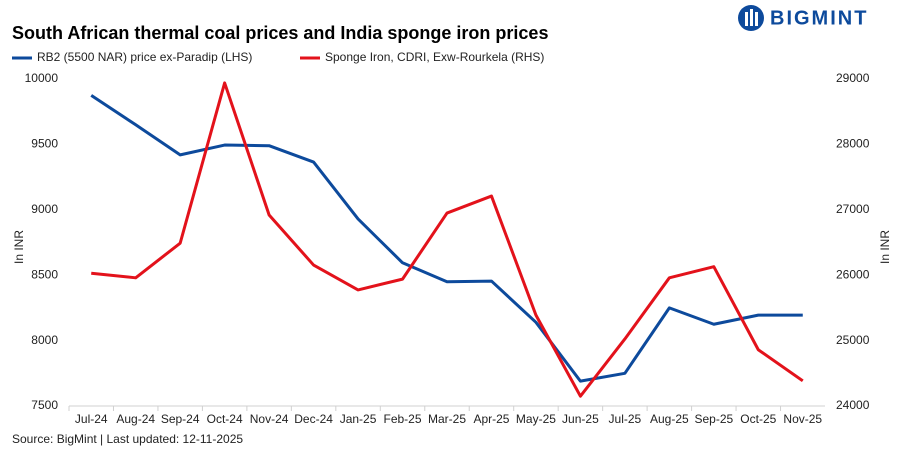 Image resolution: width=916 pixels, height=454 pixels. What do you see at coordinates (491, 419) in the screenshot?
I see `x-tick-label: Apr-25` at bounding box center [491, 419].